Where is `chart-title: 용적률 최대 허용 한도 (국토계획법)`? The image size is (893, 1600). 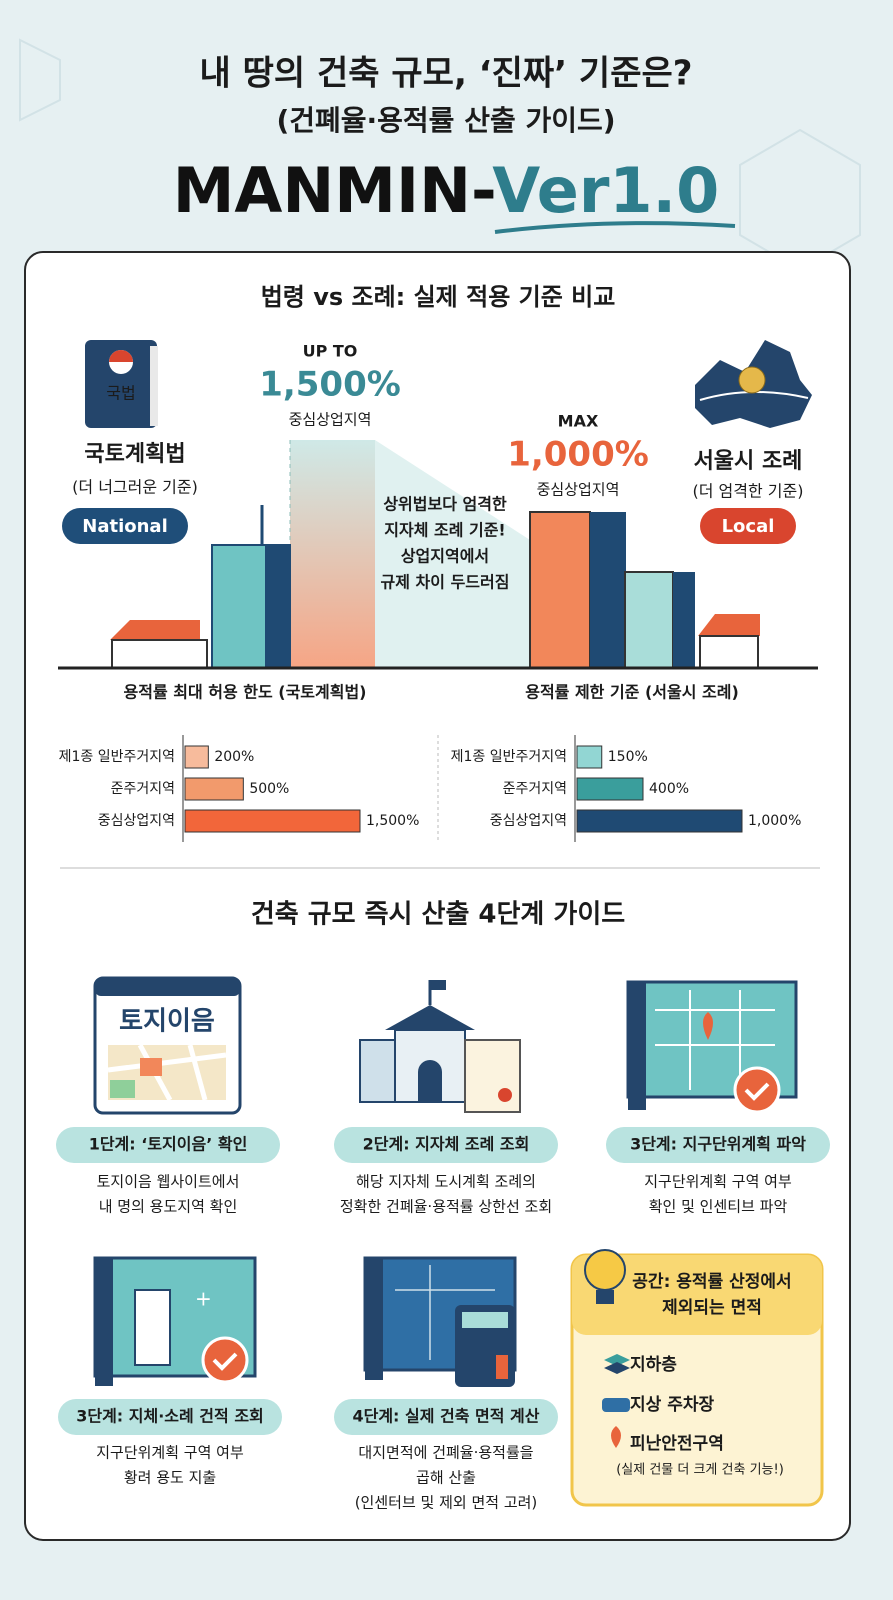
chart-title: 용적률 최대 허용 한도 (국토계획법) is located at coordinates (245, 692).